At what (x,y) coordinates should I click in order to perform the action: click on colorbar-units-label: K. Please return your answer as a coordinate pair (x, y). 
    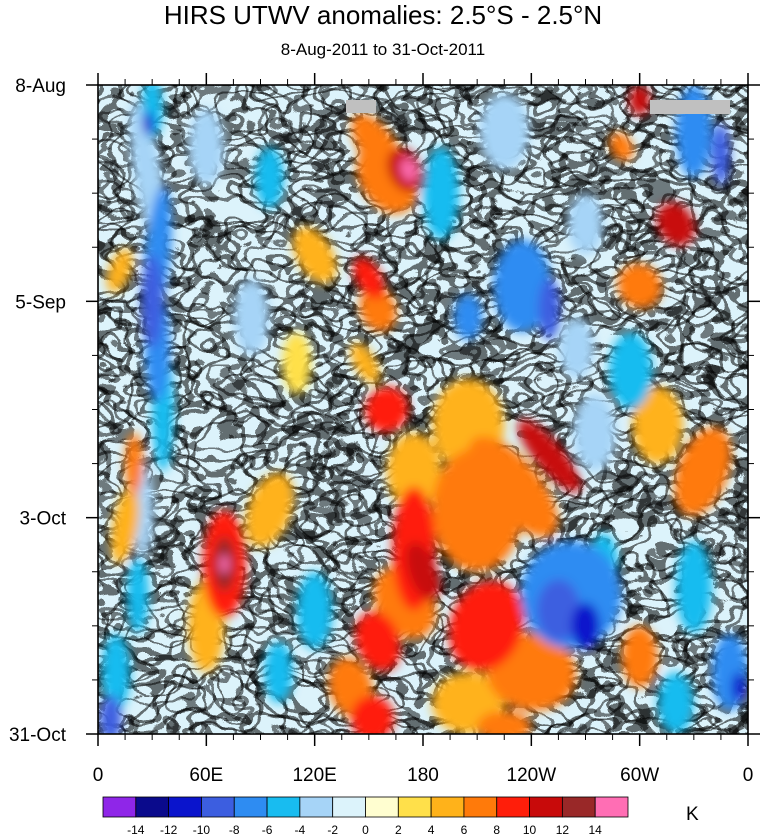
    Looking at the image, I should click on (692, 814).